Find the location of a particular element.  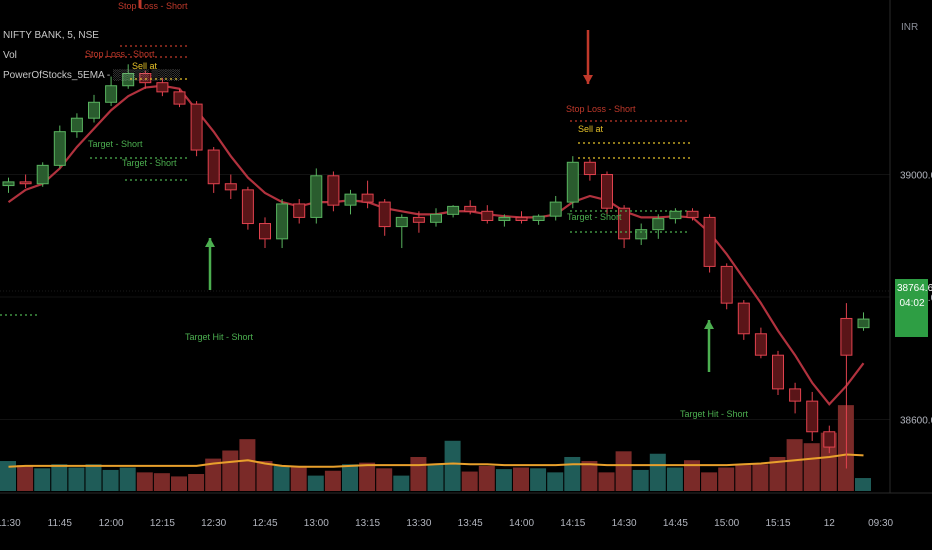

symbol-label: NIFTY BANK, 5, NSE is located at coordinates (51, 35).